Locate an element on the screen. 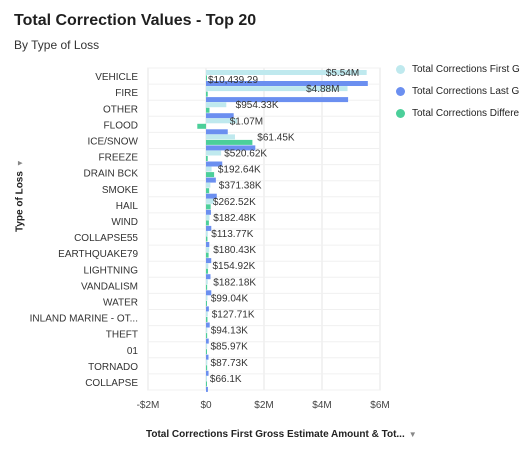 This screenshot has height=450, width=522. chevron-down-icon: ▼ is located at coordinates (412, 434).